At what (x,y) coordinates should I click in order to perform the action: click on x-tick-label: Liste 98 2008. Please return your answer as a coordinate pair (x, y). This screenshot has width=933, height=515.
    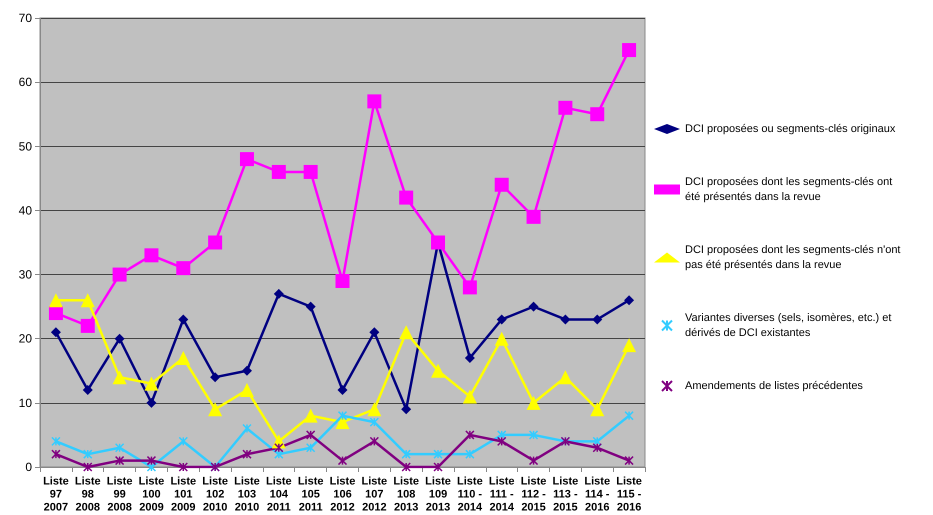
    Looking at the image, I should click on (87, 495).